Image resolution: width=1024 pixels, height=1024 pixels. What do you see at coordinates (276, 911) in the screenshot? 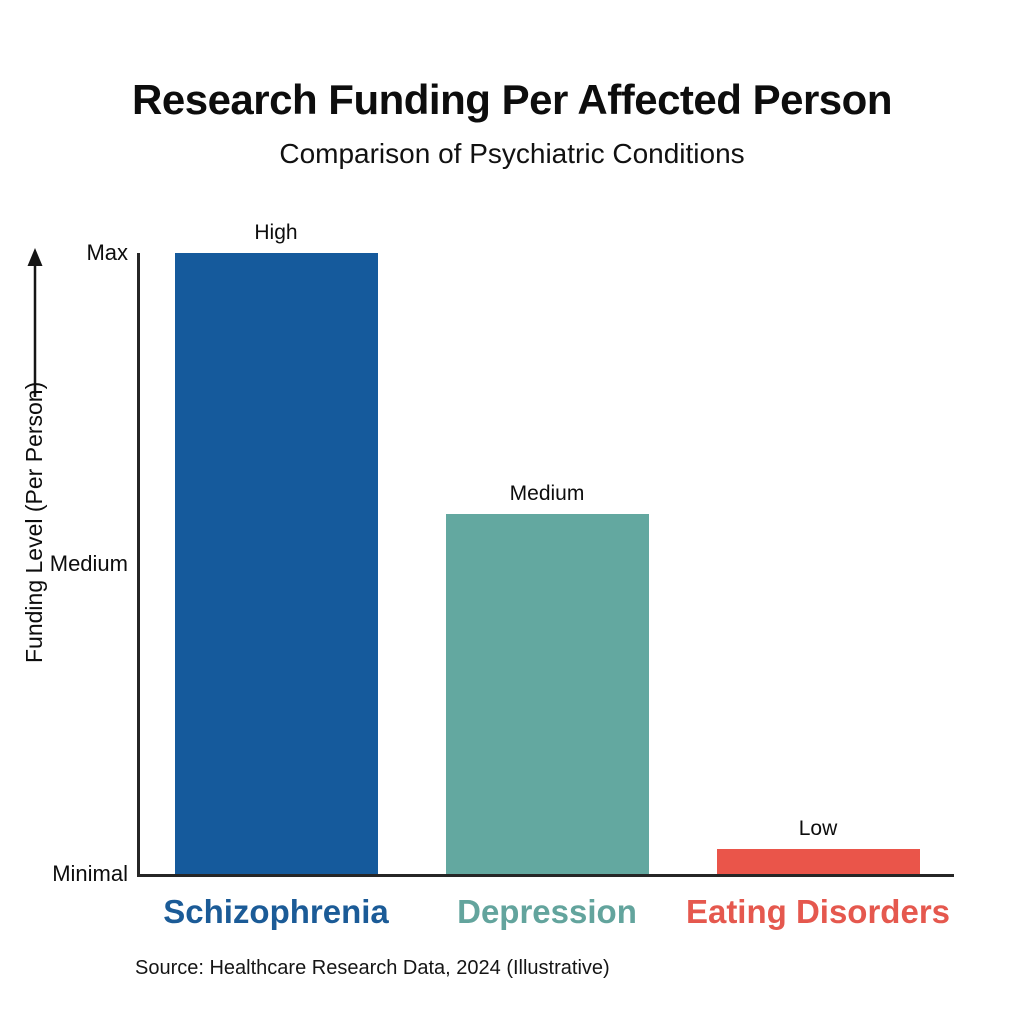
I see `category-label-schizophrenia: Schizophrenia` at bounding box center [276, 911].